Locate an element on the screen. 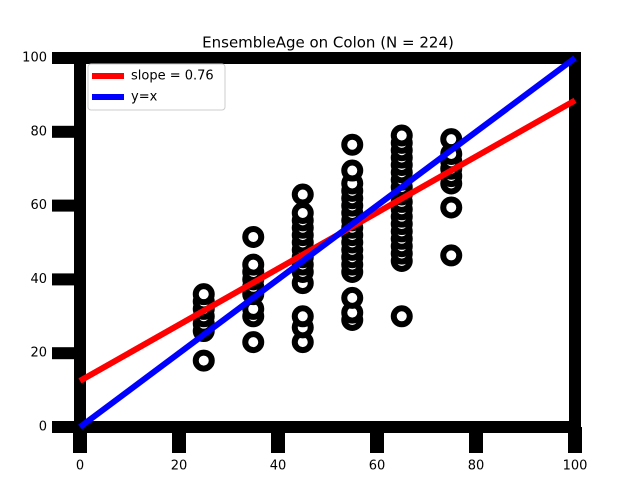  y-tick-label: 0 is located at coordinates (43, 427).